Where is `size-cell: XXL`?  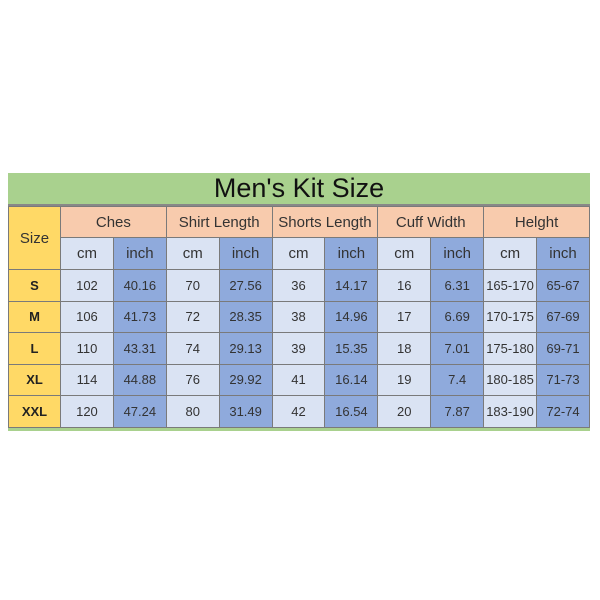 size-cell: XXL is located at coordinates (34, 411).